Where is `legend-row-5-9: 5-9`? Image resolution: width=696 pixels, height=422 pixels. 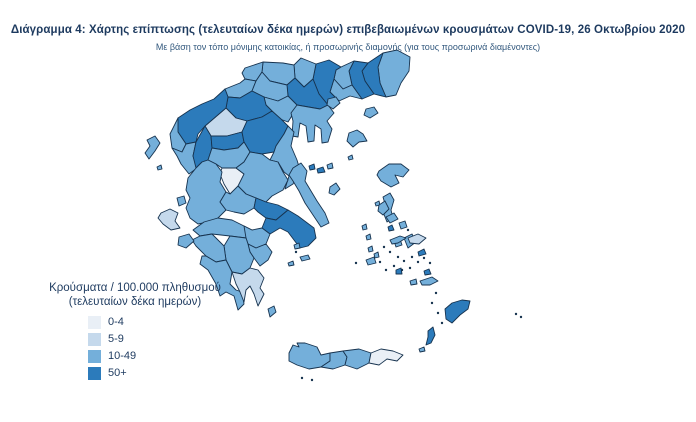
legend-row-5-9: 5-9 is located at coordinates (165, 339).